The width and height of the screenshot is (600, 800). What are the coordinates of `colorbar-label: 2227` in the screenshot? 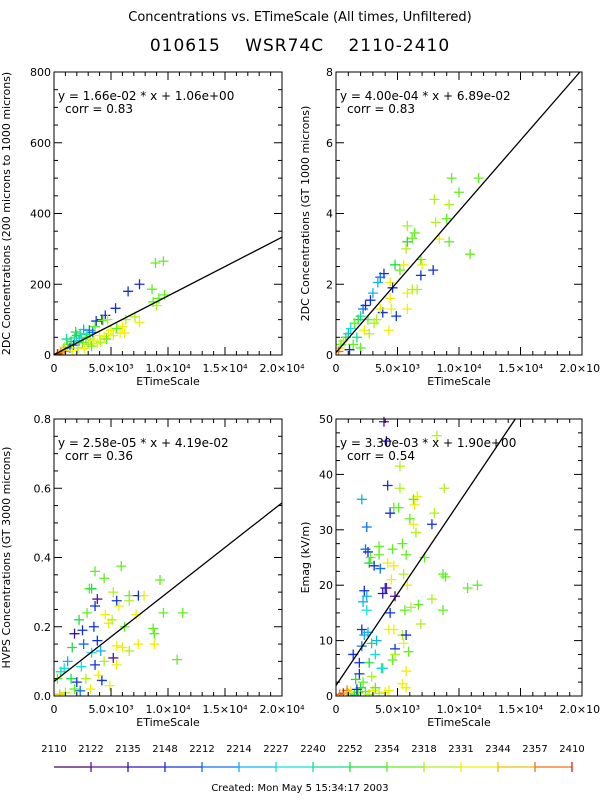 It's located at (275, 749).